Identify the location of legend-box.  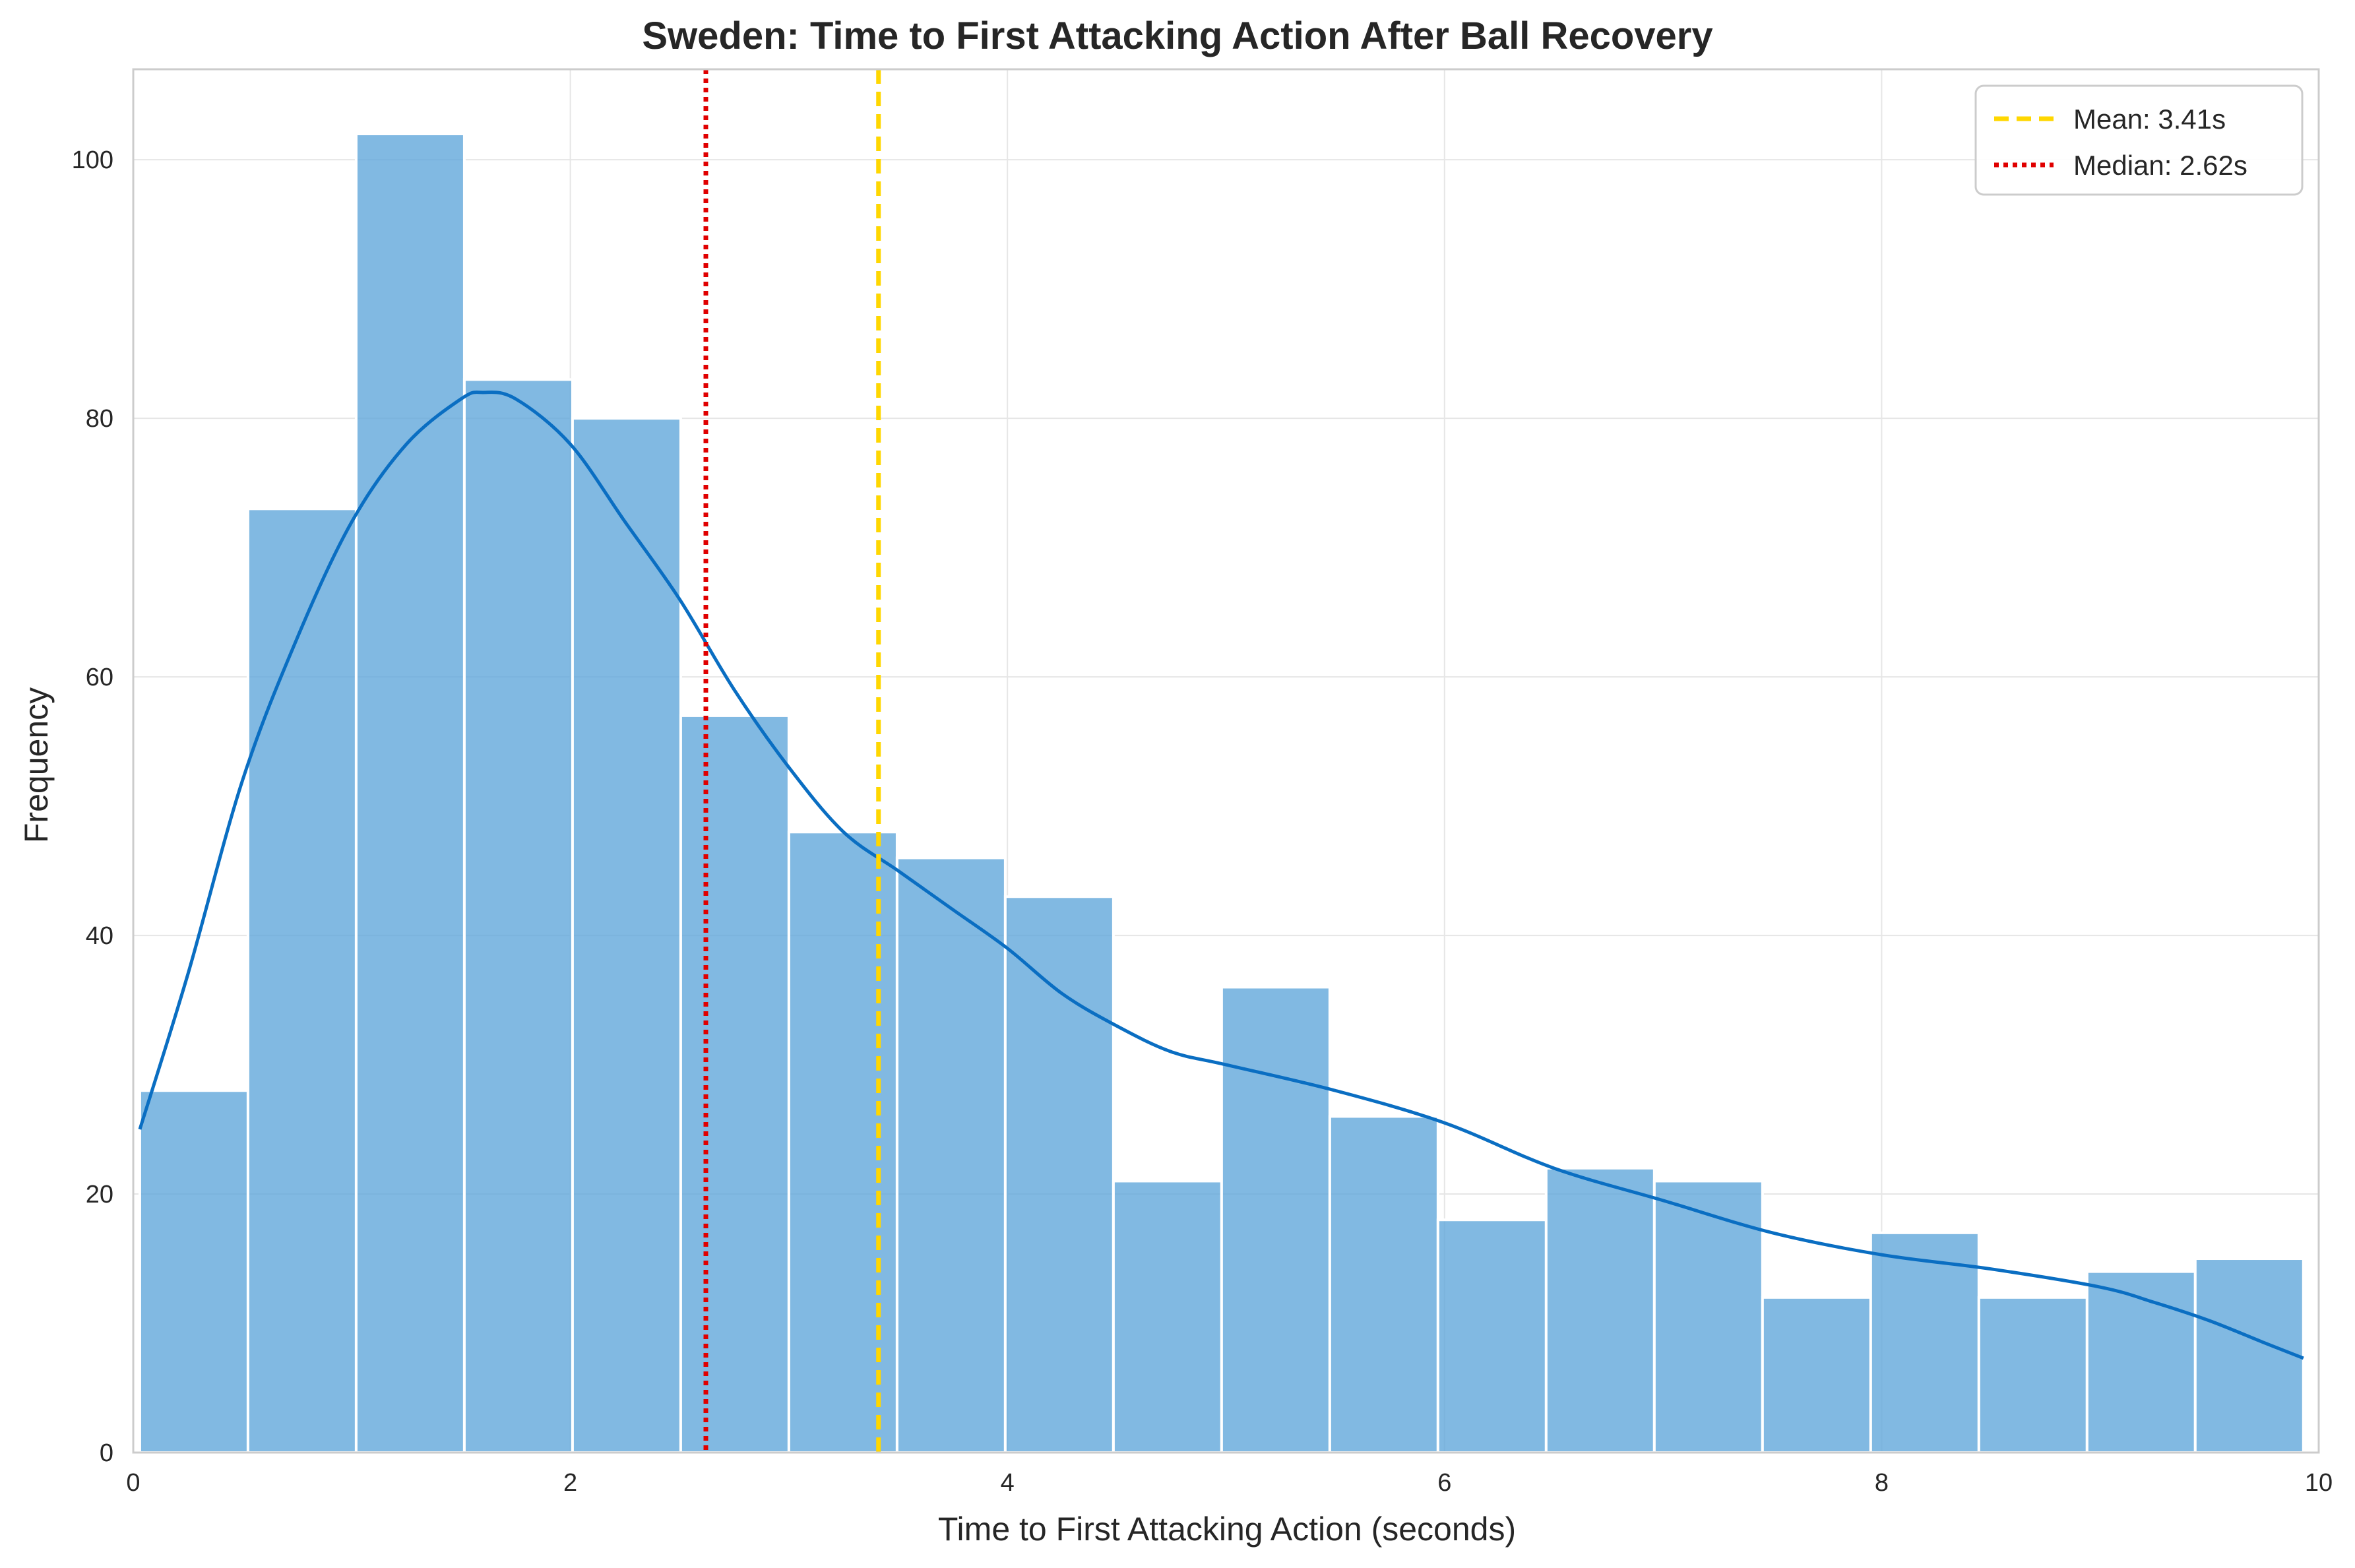
(2139, 140).